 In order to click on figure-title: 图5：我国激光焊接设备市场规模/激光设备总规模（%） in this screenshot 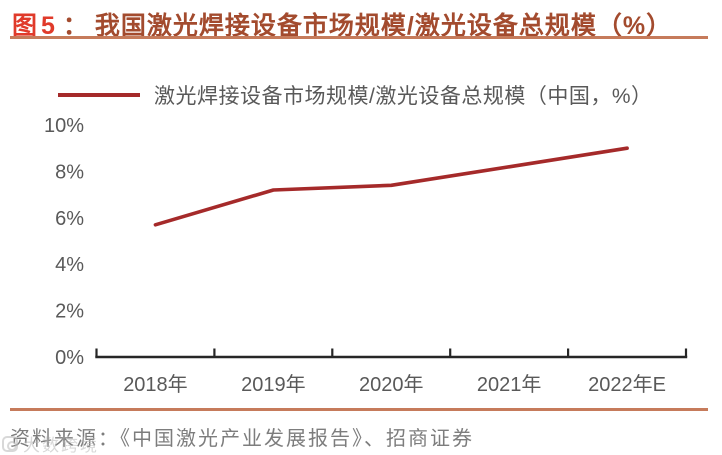, I will do `click(342, 24)`.